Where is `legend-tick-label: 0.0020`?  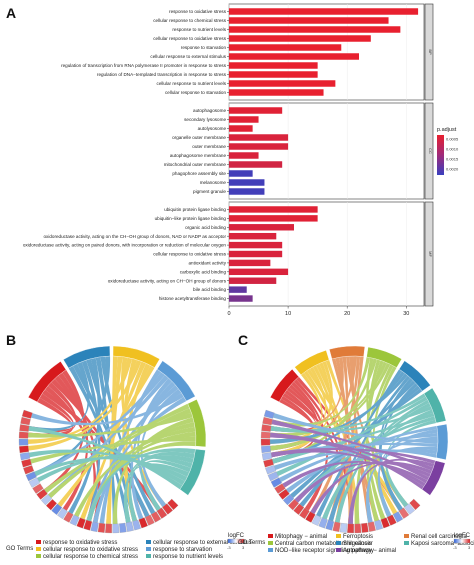 legend-tick-label: 0.0020 is located at coordinates (452, 169).